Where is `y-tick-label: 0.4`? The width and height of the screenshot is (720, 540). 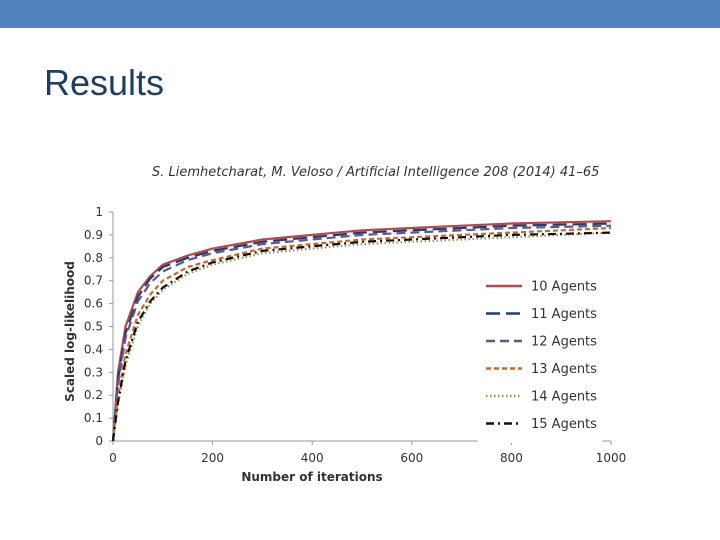 y-tick-label: 0.4 is located at coordinates (93, 349).